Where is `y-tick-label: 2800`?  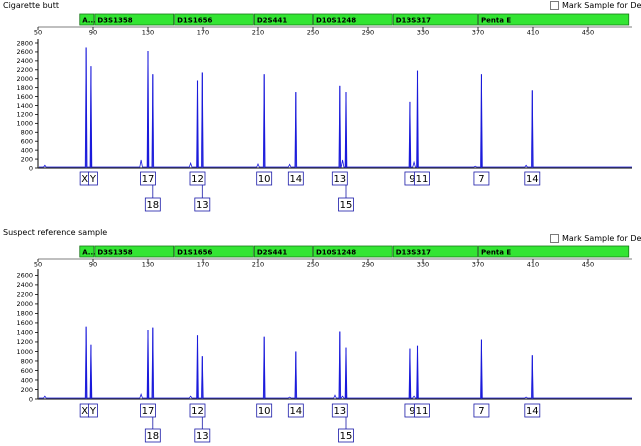
y-tick-label: 2800 is located at coordinates (24, 43).